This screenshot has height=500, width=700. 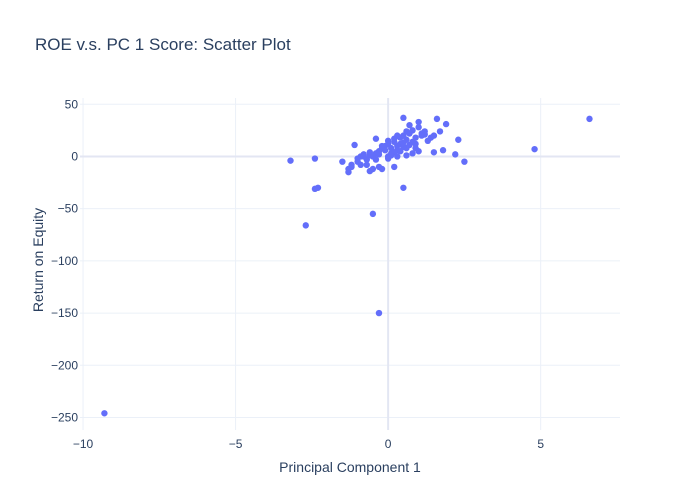 I want to click on y-tick-label: −50, so click(x=68, y=209).